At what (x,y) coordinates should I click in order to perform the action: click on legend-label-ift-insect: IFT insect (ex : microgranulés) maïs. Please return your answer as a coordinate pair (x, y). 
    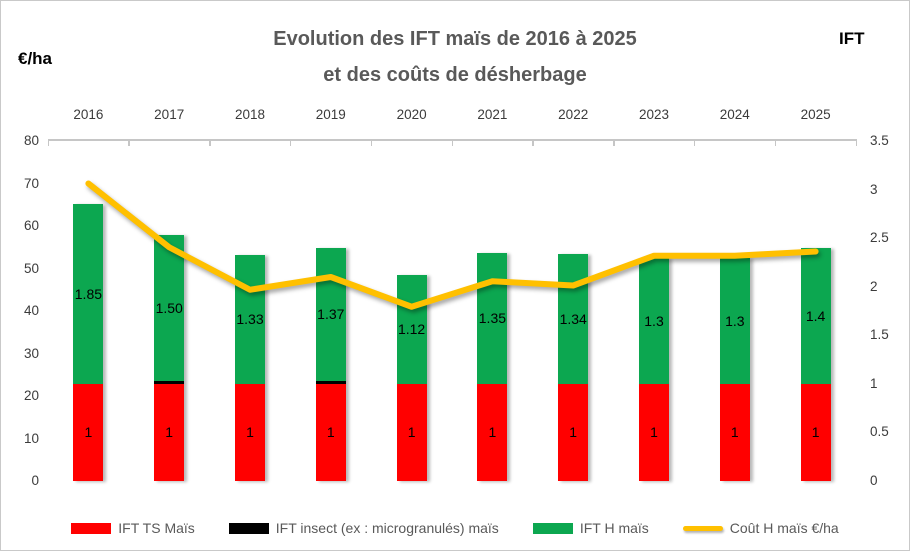
    Looking at the image, I should click on (387, 528).